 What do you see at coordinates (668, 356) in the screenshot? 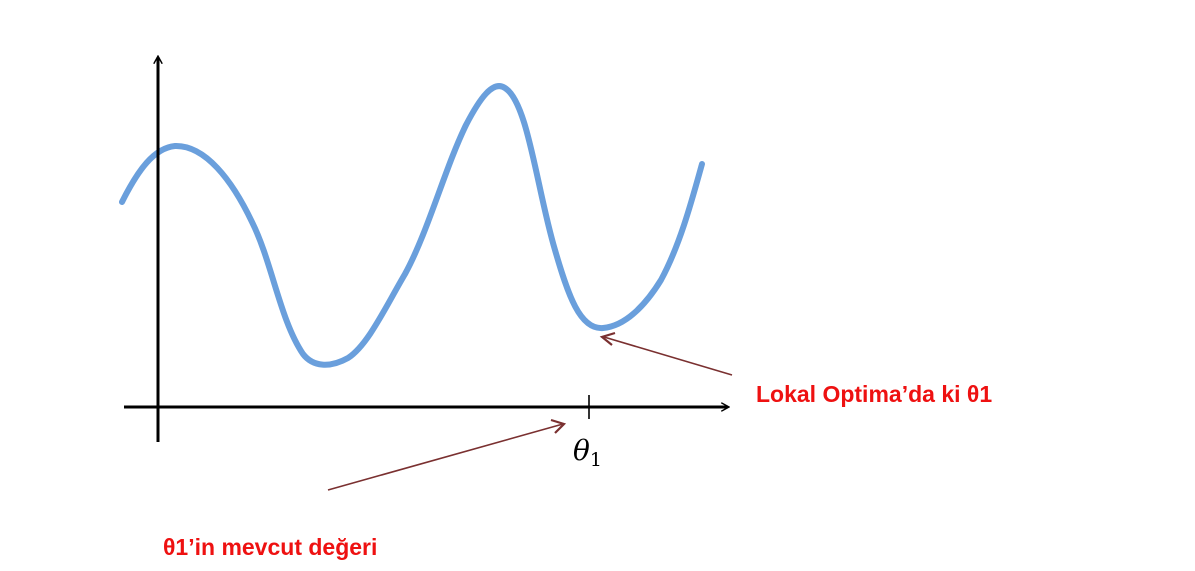
I see `local-optimum-arrow-line` at bounding box center [668, 356].